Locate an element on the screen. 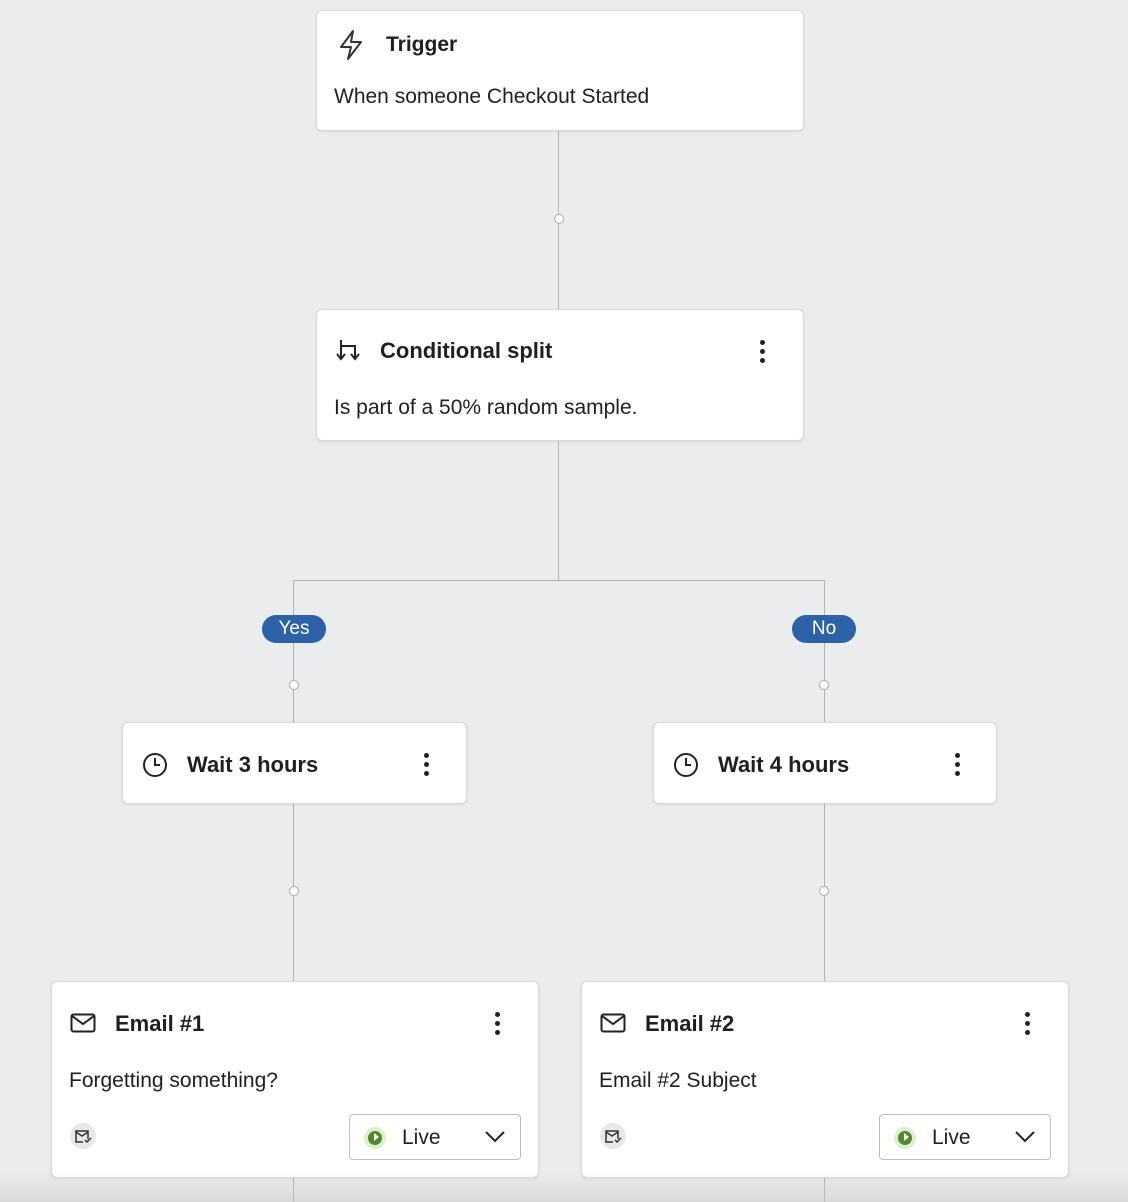  split-title: Conditional split is located at coordinates (466, 350).